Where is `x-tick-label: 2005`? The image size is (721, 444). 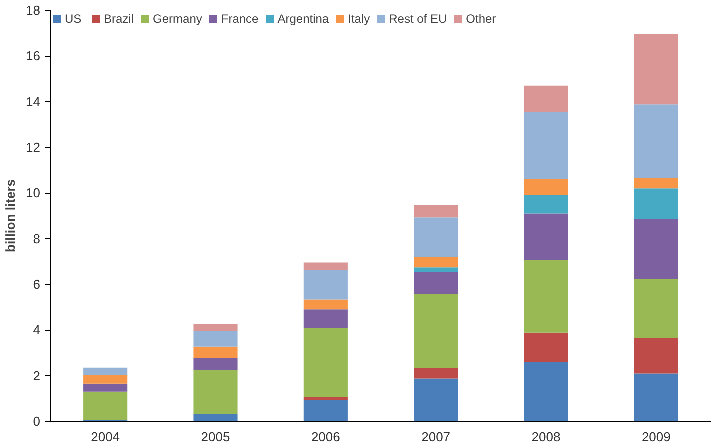 x-tick-label: 2005 is located at coordinates (215, 437).